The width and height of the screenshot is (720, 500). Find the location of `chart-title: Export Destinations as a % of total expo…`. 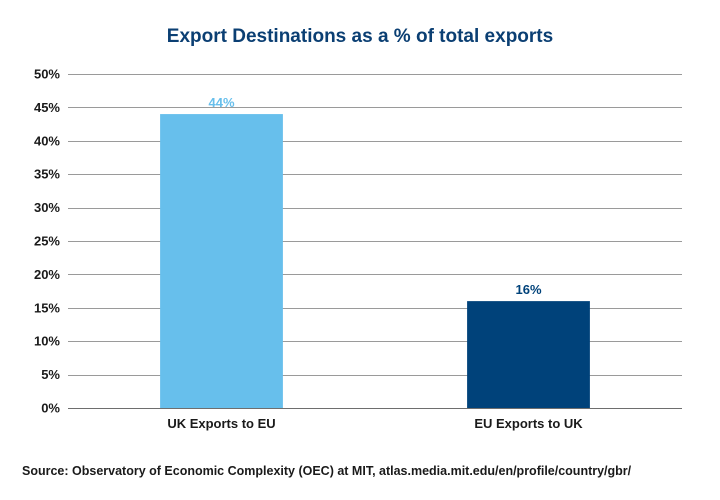

chart-title: Export Destinations as a % of total expo… is located at coordinates (360, 36).